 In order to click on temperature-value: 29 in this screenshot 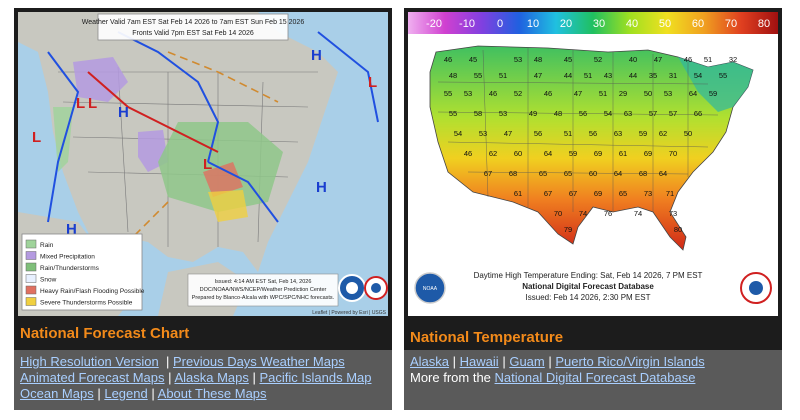, I will do `click(623, 93)`.